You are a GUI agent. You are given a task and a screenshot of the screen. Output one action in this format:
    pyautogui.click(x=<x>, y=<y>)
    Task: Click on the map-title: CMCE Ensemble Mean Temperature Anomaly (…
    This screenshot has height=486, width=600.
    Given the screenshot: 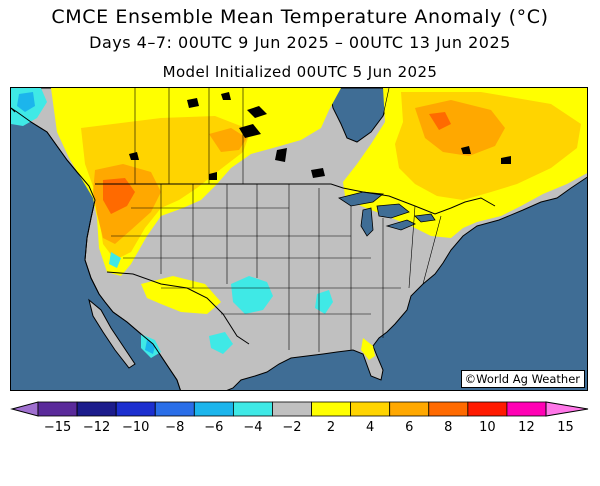 What is the action you would take?
    pyautogui.click(x=300, y=17)
    